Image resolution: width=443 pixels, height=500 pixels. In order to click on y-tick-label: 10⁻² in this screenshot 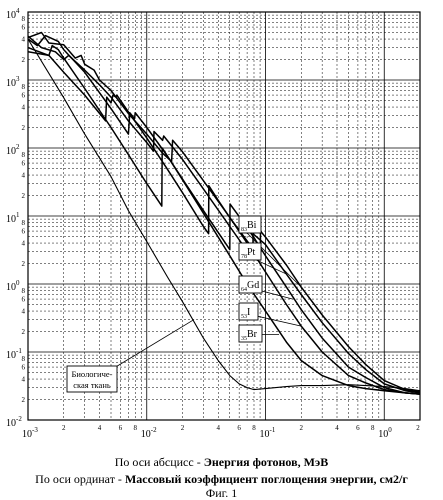, I will do `click(14, 422)`.